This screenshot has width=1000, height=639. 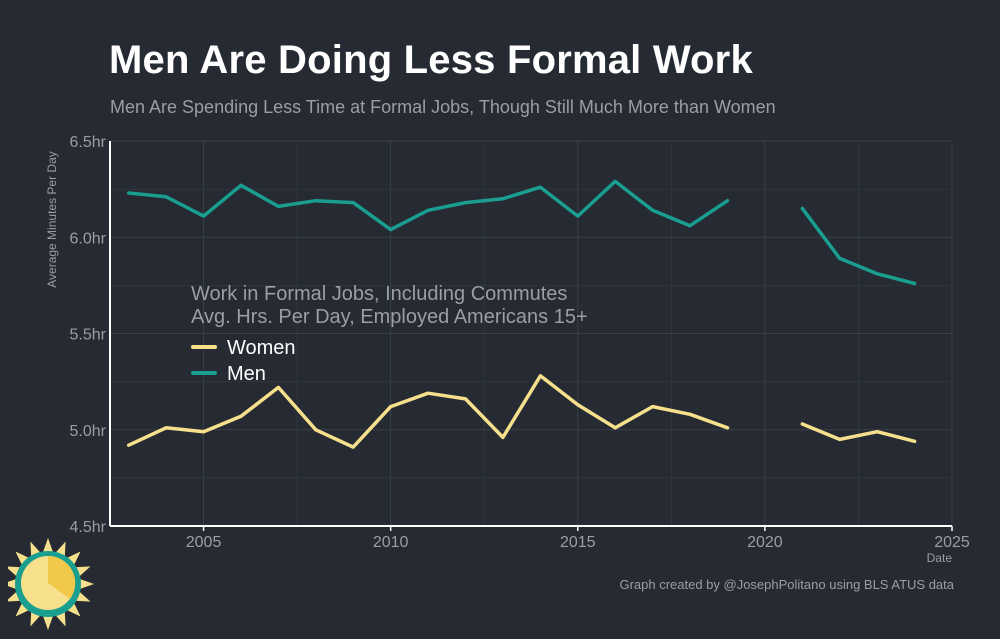 What do you see at coordinates (62, 577) in the screenshot?
I see `sun-wedge` at bounding box center [62, 577].